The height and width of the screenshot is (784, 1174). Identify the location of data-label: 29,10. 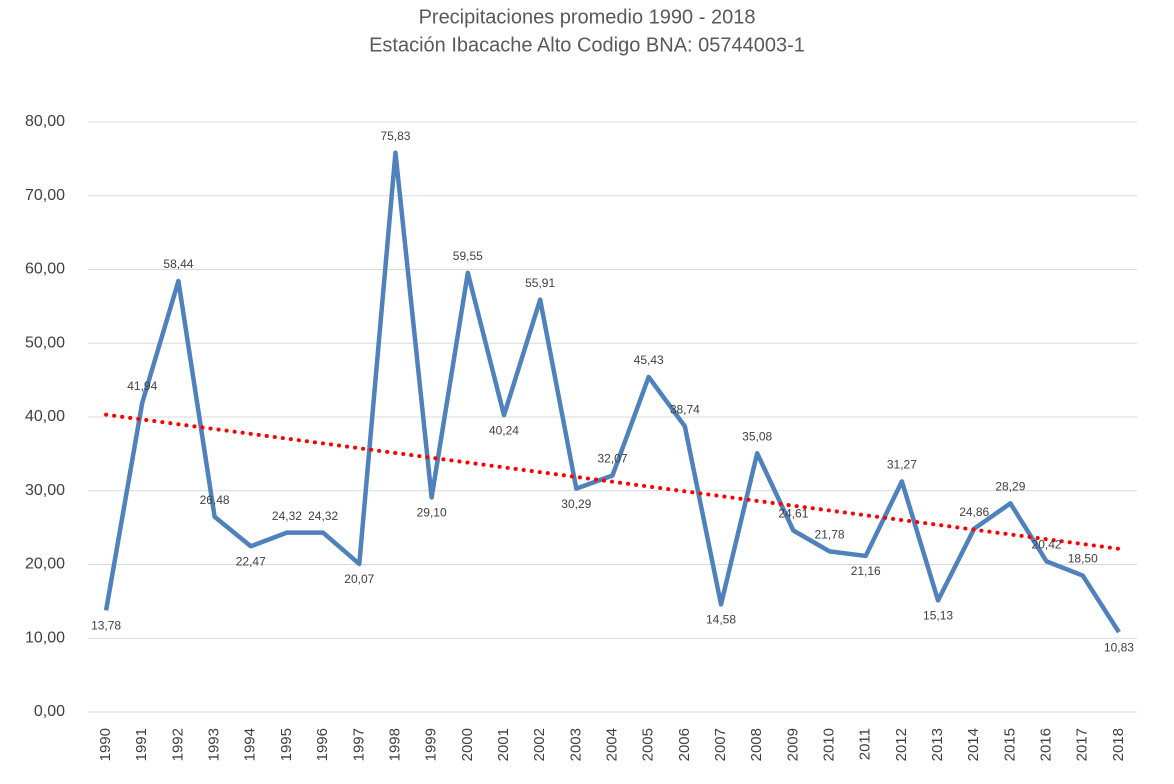
(432, 513).